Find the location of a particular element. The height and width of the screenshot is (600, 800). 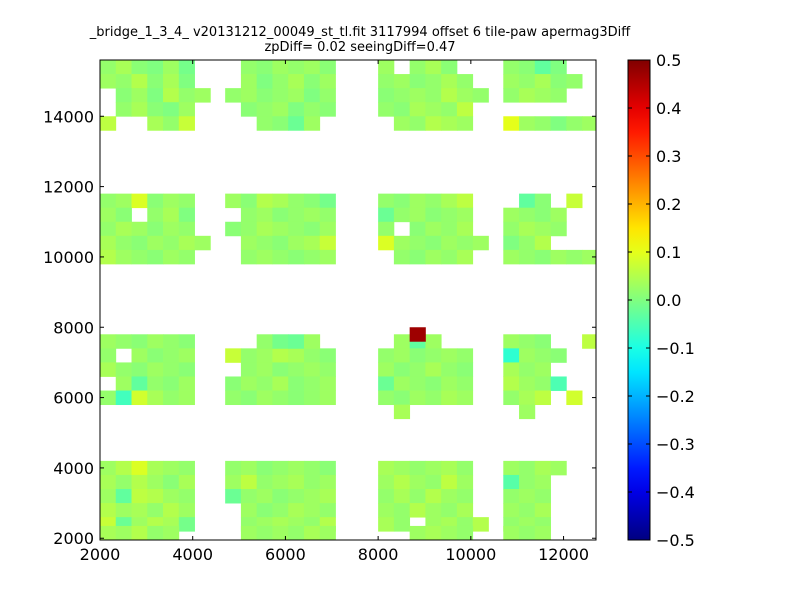

x-tick-label: 4000 is located at coordinates (192, 554).